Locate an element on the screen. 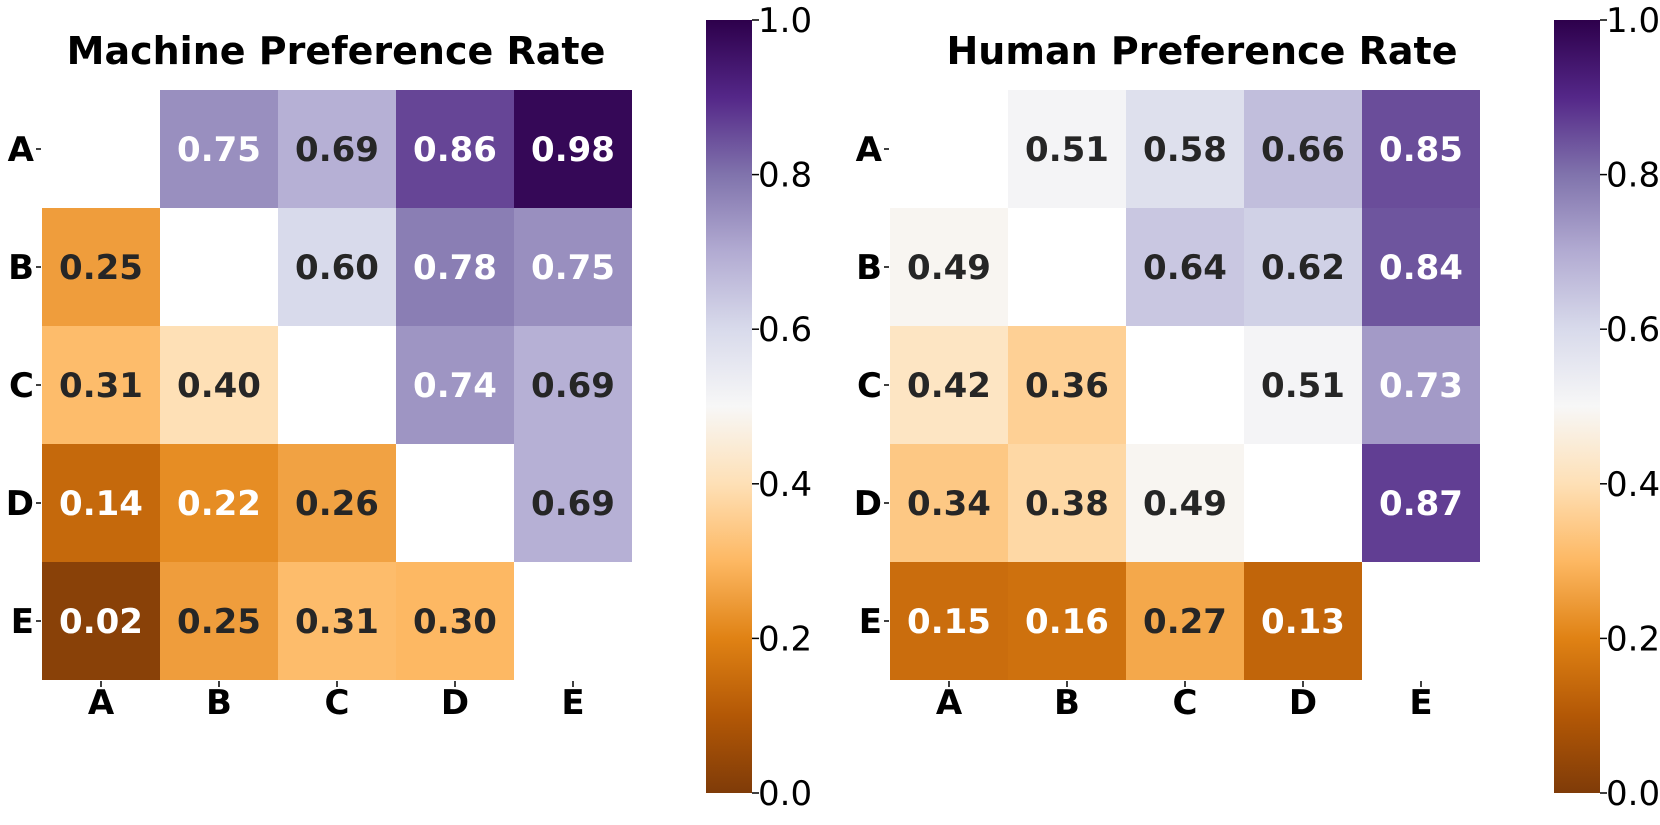  colorbar-tick-label: 1.0 is located at coordinates (785, 21).